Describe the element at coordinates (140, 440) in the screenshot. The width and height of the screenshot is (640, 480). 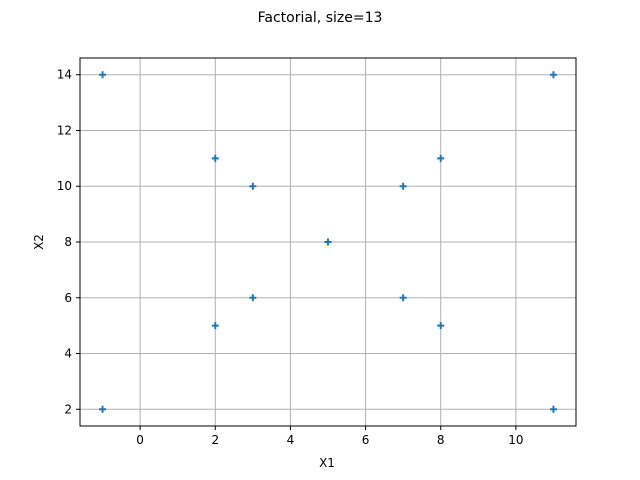
I see `x-tick-label: 0` at that location.